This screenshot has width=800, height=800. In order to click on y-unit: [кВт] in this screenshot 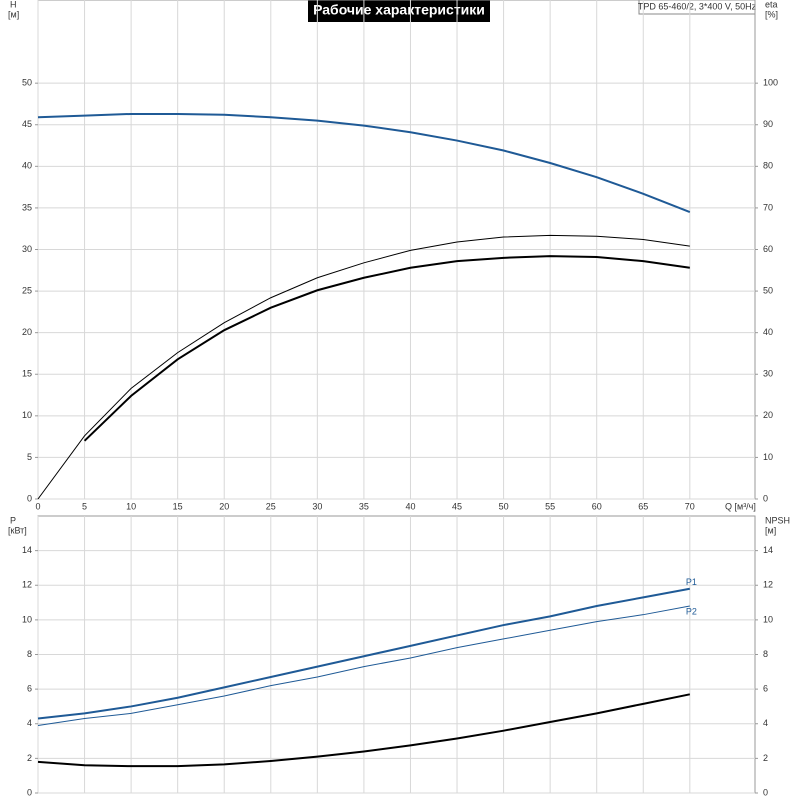, I will do `click(17, 530)`.